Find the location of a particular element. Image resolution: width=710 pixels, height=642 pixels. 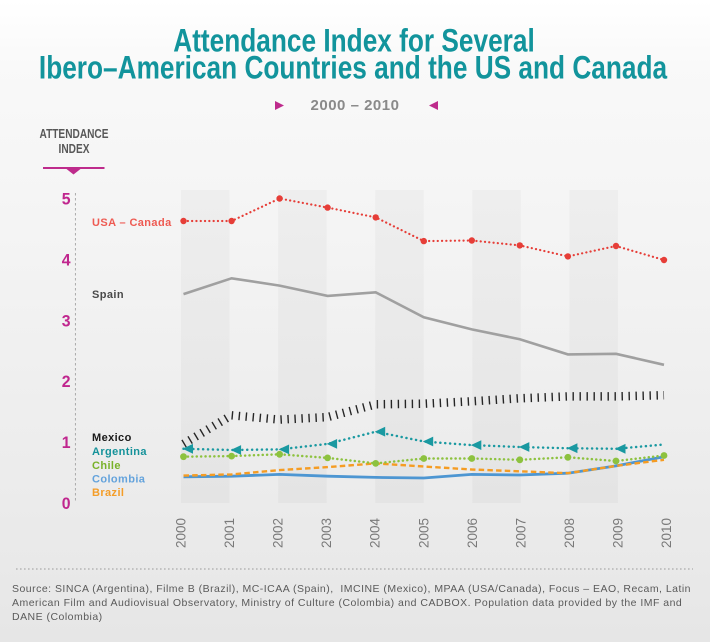

svg-text: 2000 is located at coordinates (181, 533).